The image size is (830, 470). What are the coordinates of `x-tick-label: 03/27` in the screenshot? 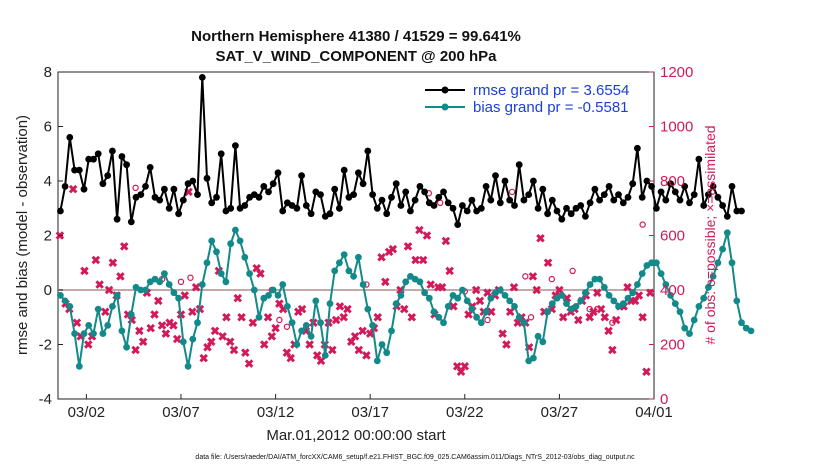 It's located at (560, 412).